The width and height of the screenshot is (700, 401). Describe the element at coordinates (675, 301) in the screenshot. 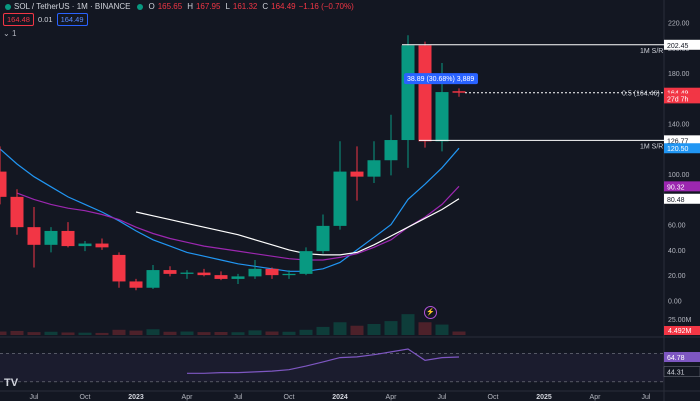

I see `price-tick-label: 0.00` at that location.